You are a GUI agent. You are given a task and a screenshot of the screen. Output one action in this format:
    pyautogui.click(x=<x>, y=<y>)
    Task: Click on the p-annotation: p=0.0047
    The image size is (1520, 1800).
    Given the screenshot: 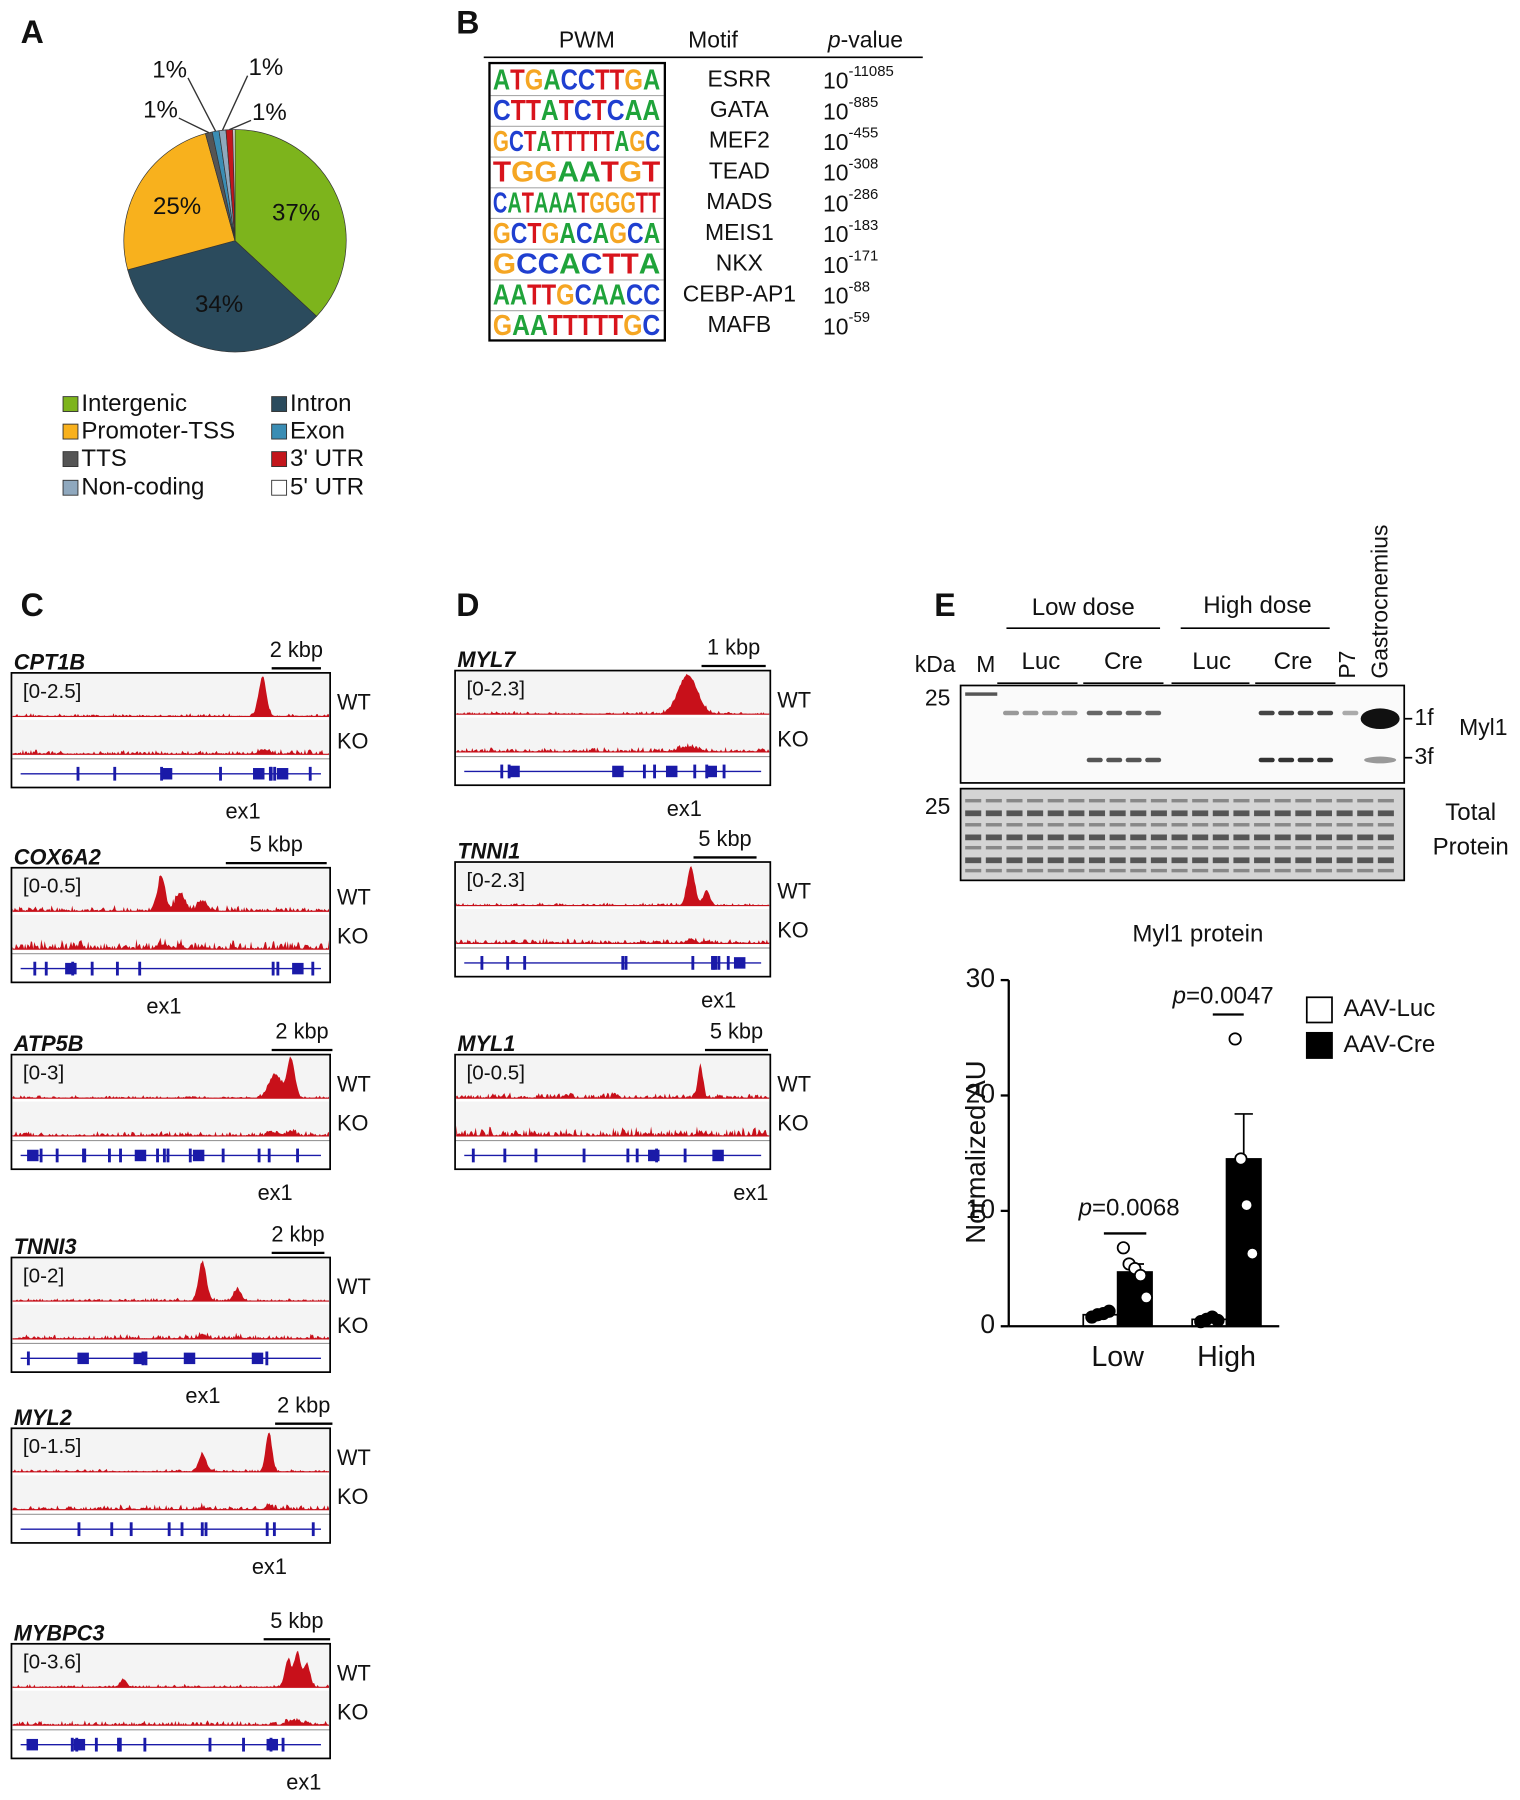 What is the action you would take?
    pyautogui.click(x=1223, y=996)
    